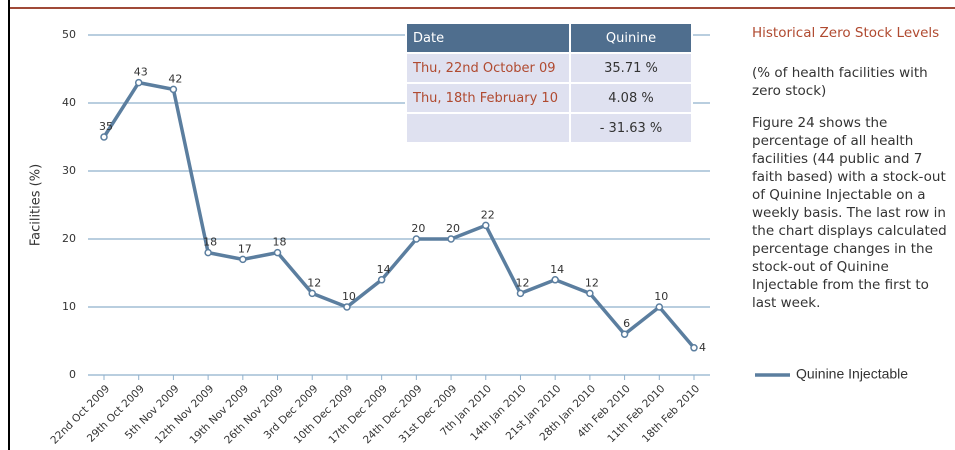 This screenshot has height=450, width=955. I want to click on legend-label: Quinine Injectable, so click(852, 374).